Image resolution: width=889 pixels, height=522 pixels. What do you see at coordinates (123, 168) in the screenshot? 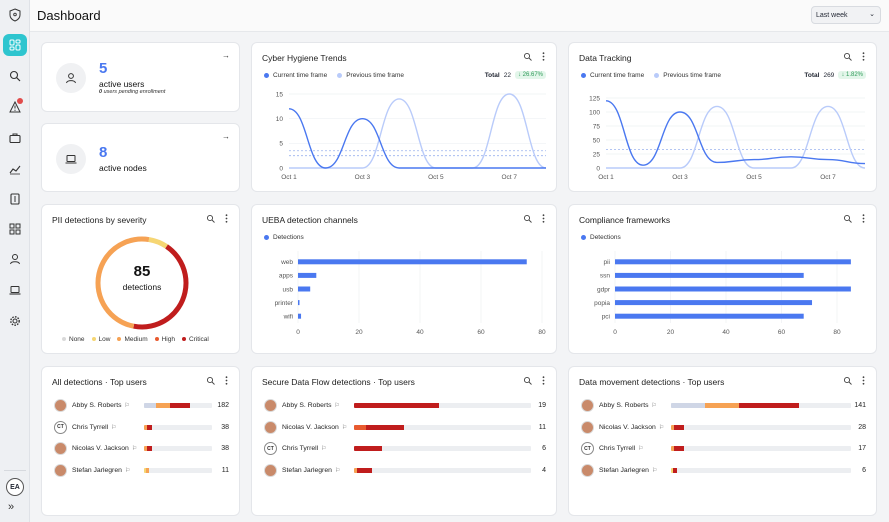
I see `active-nodes-label: active nodes` at bounding box center [123, 168].